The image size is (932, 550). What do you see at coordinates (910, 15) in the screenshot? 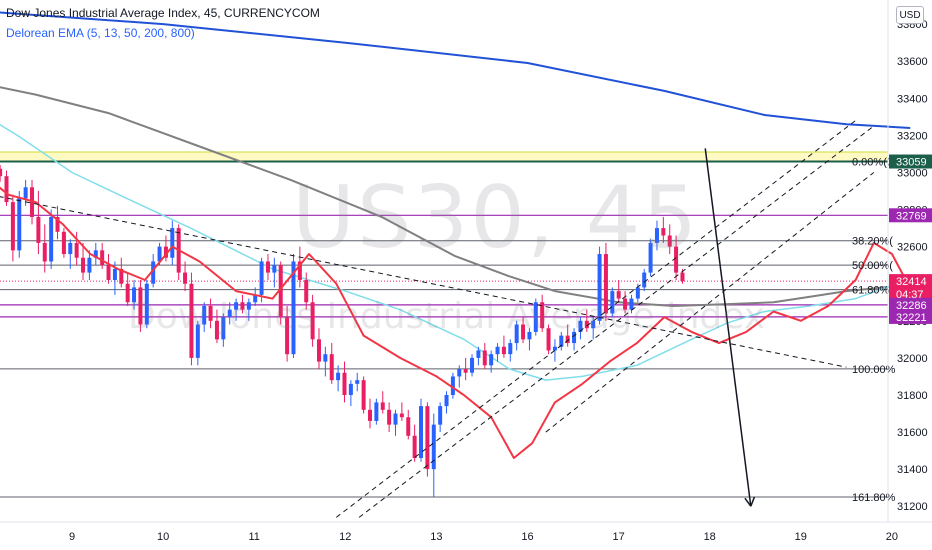
I see `currency-button: USD` at bounding box center [910, 15].